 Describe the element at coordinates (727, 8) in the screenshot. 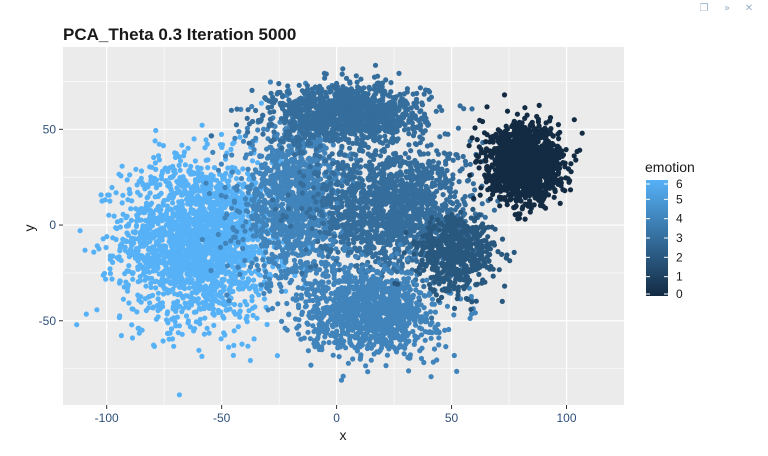

I see `collapse-icon: »` at that location.